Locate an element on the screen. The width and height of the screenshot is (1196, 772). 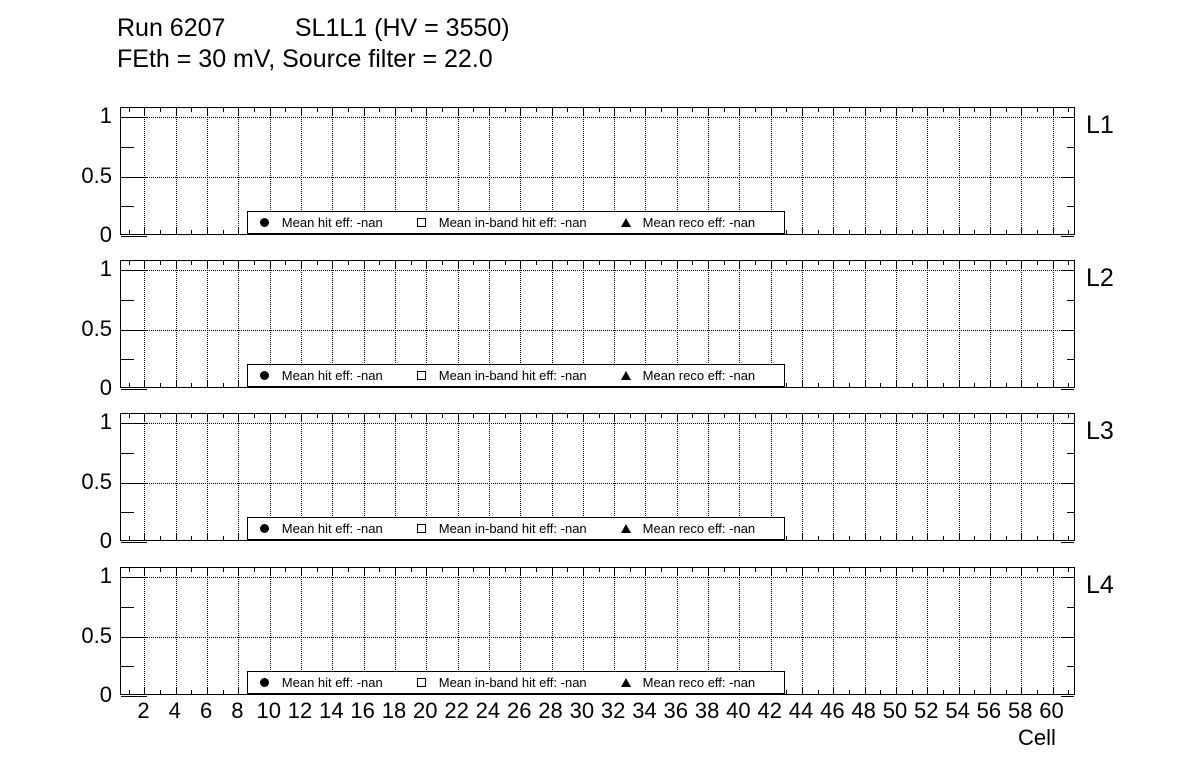
x-axis-tick-label: 56 is located at coordinates (989, 710).